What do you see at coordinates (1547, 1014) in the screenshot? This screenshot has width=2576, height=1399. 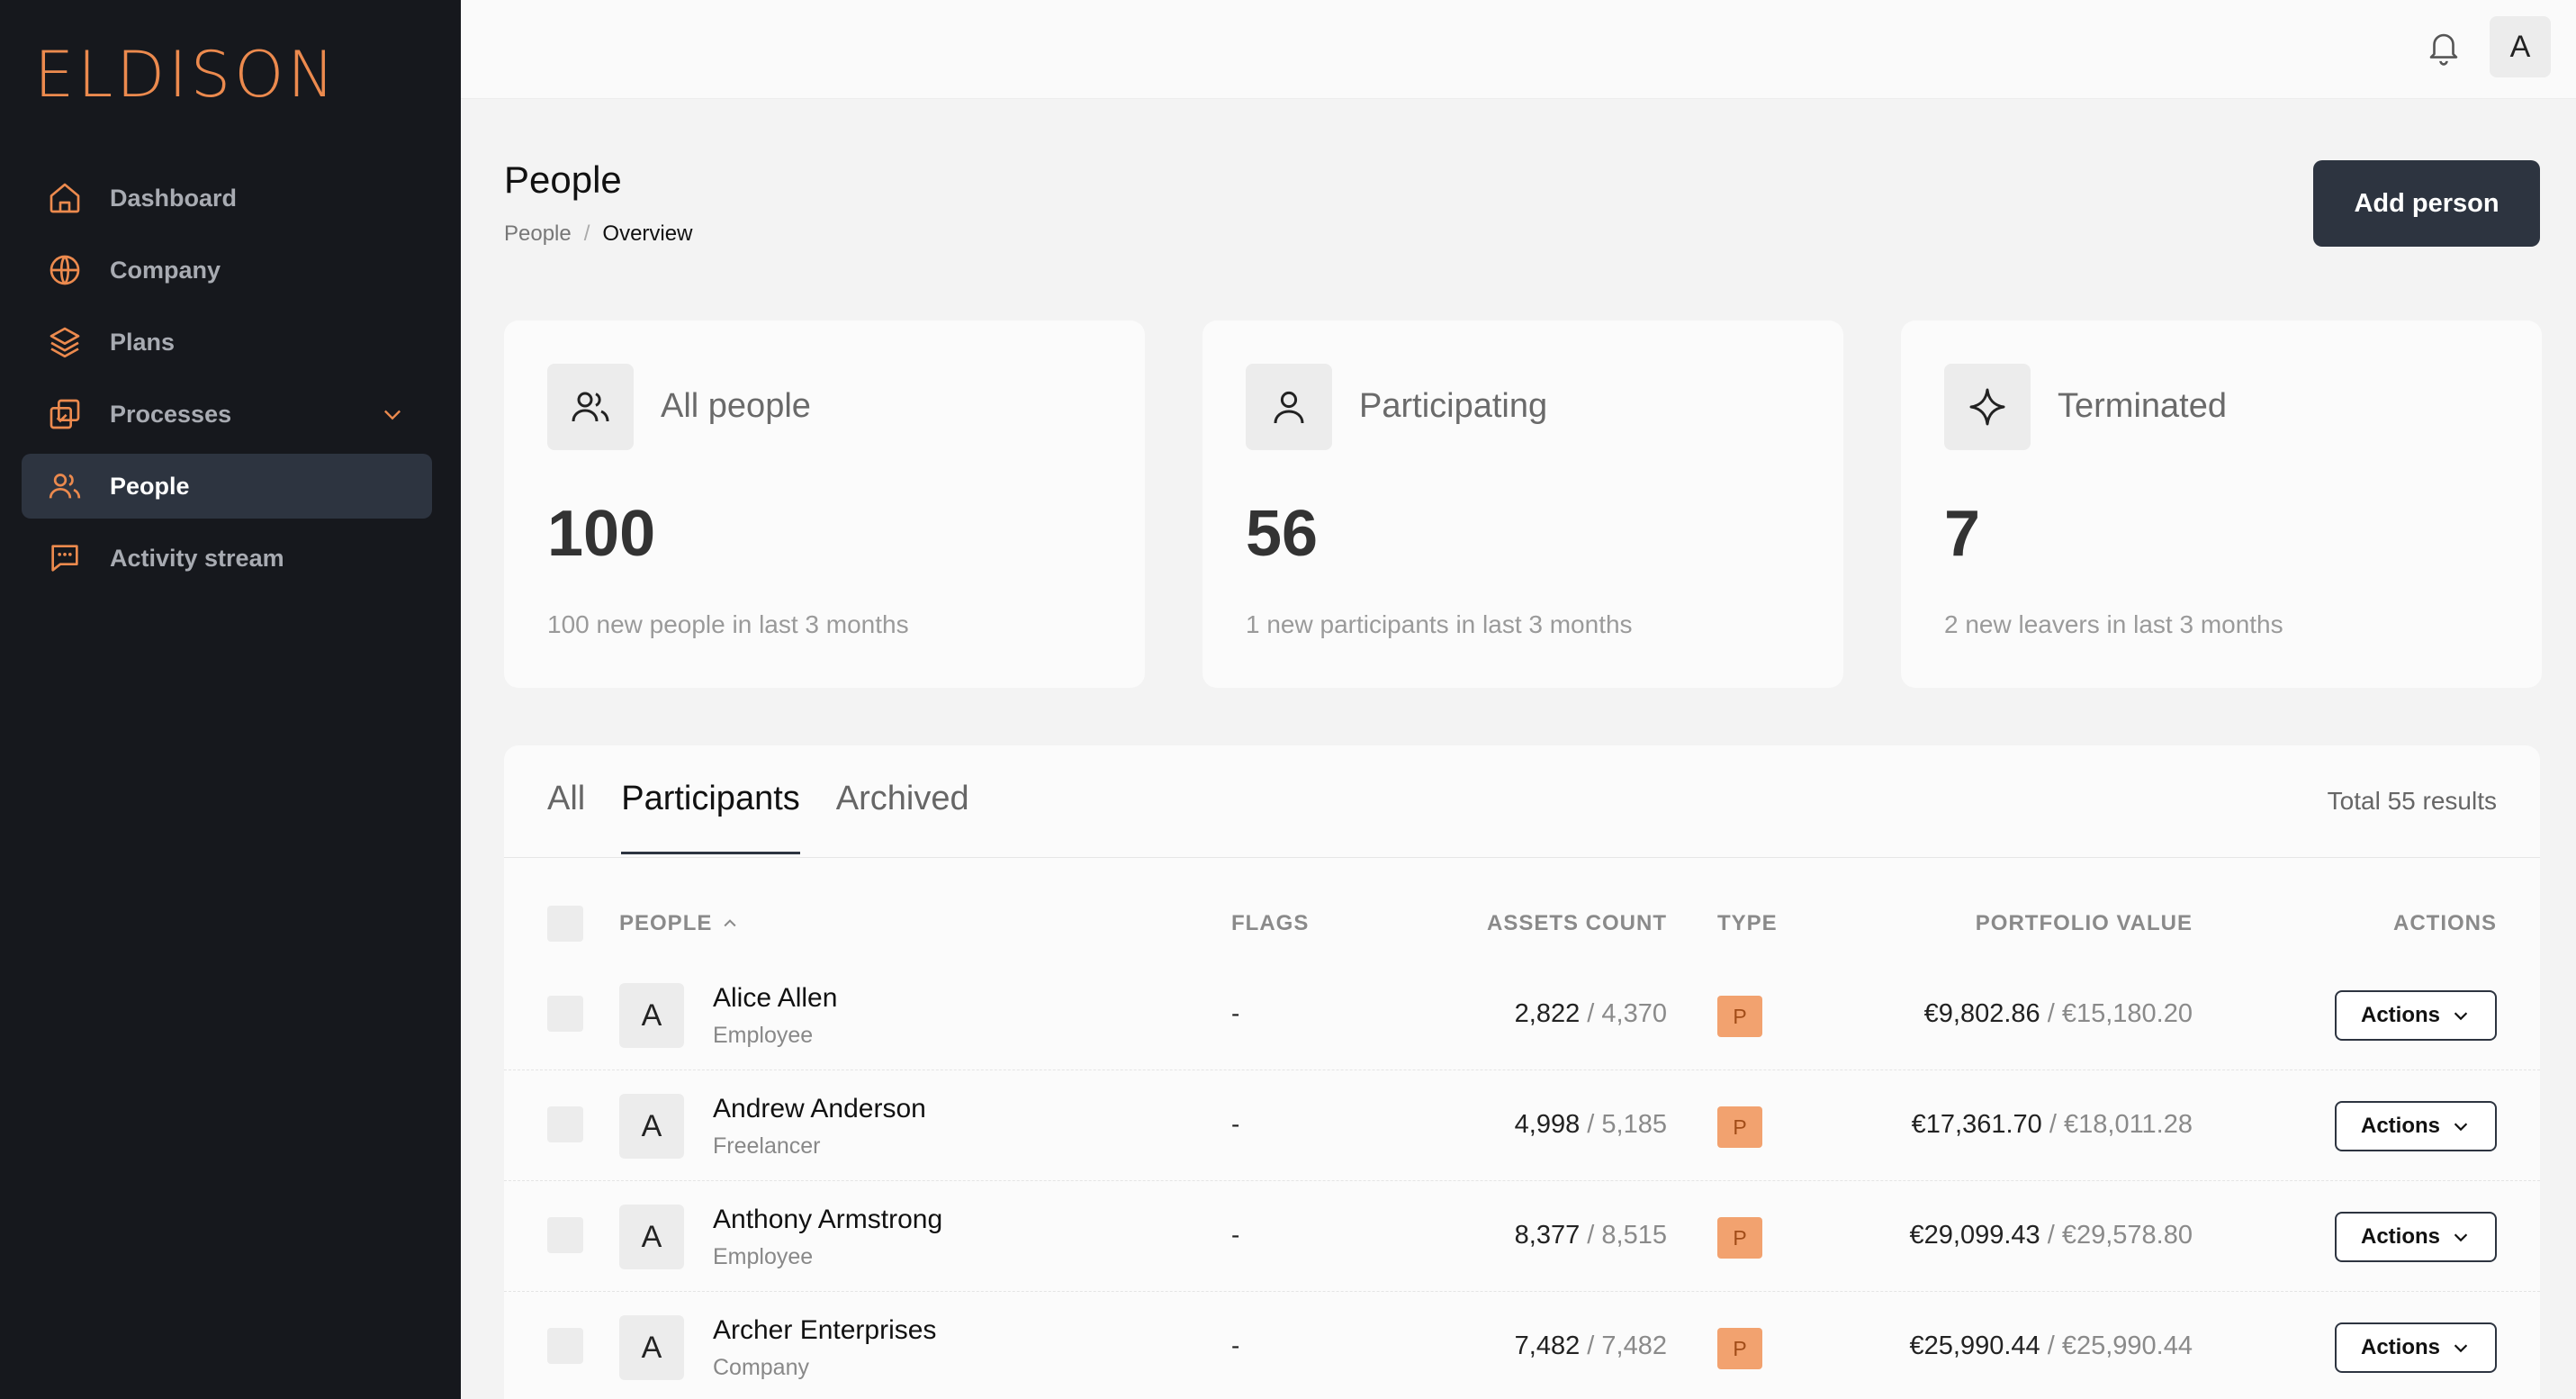 I see `assets-count: 2,822` at bounding box center [1547, 1014].